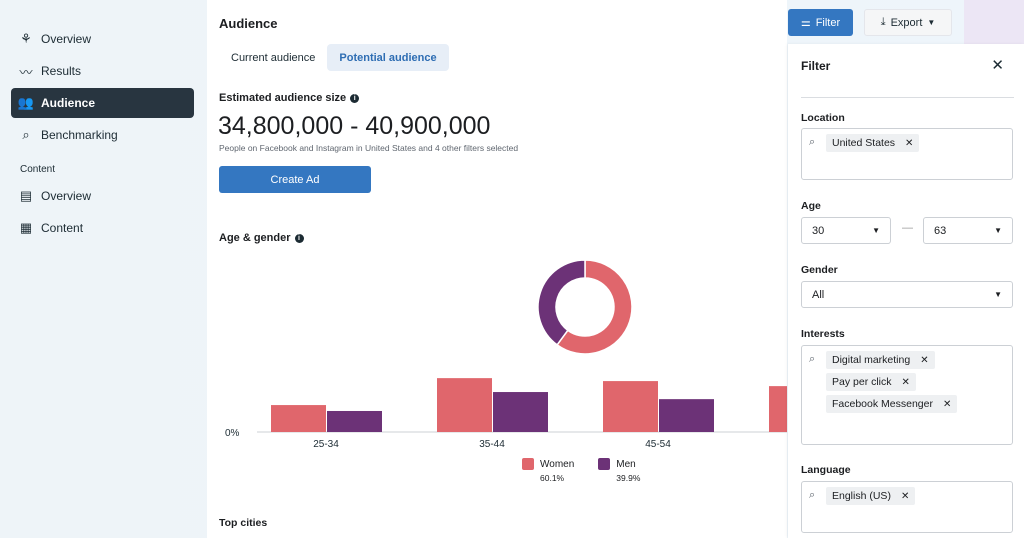 This screenshot has height=538, width=1024. Describe the element at coordinates (326, 444) in the screenshot. I see `x-tick-label: 25-34` at that location.